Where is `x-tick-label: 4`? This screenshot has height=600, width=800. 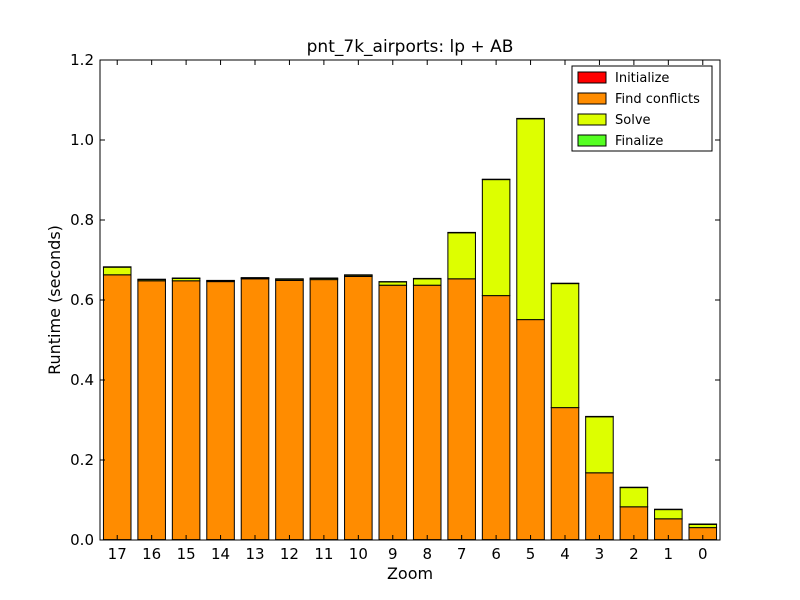
x-tick-label: 4 is located at coordinates (565, 554).